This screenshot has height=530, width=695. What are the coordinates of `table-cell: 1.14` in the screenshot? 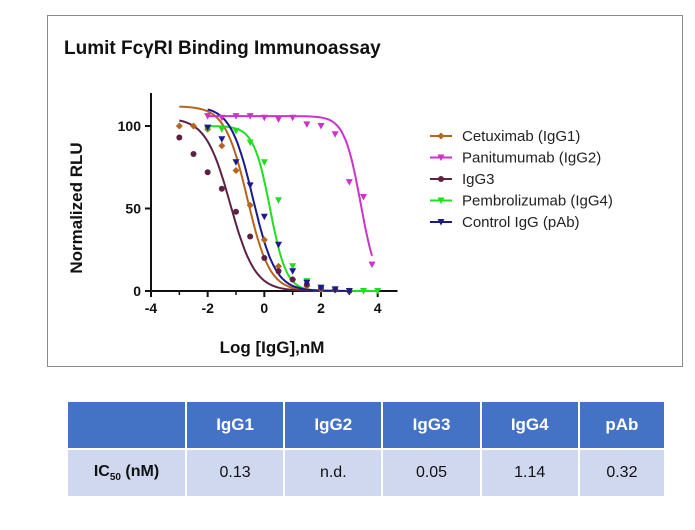 It's located at (529, 473).